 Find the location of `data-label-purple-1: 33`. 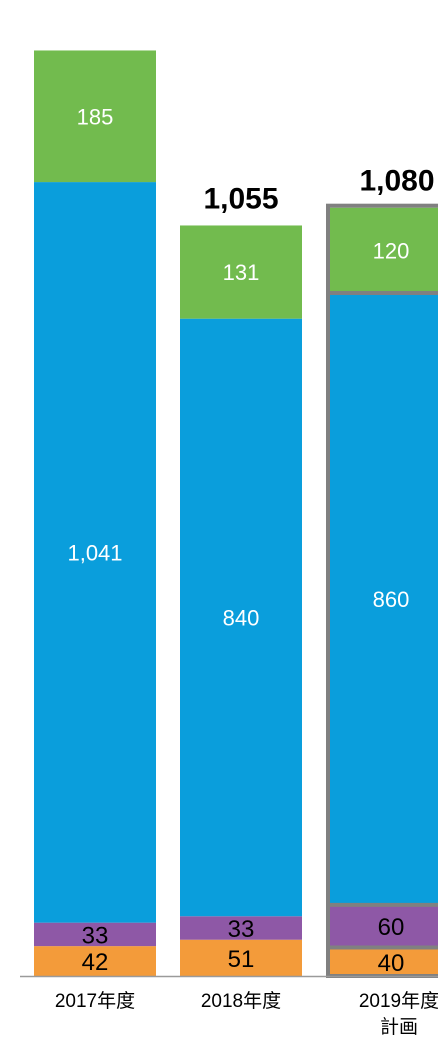

data-label-purple-1: 33 is located at coordinates (241, 929).